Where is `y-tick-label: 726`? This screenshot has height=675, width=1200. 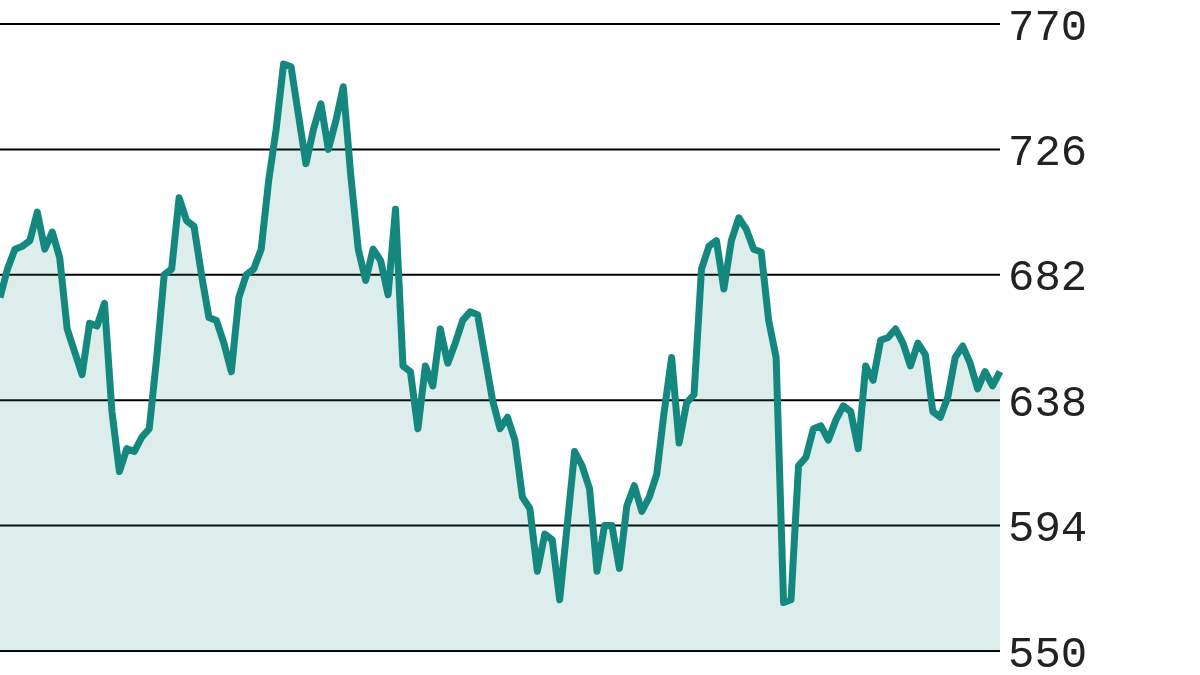
y-tick-label: 726 is located at coordinates (1048, 153).